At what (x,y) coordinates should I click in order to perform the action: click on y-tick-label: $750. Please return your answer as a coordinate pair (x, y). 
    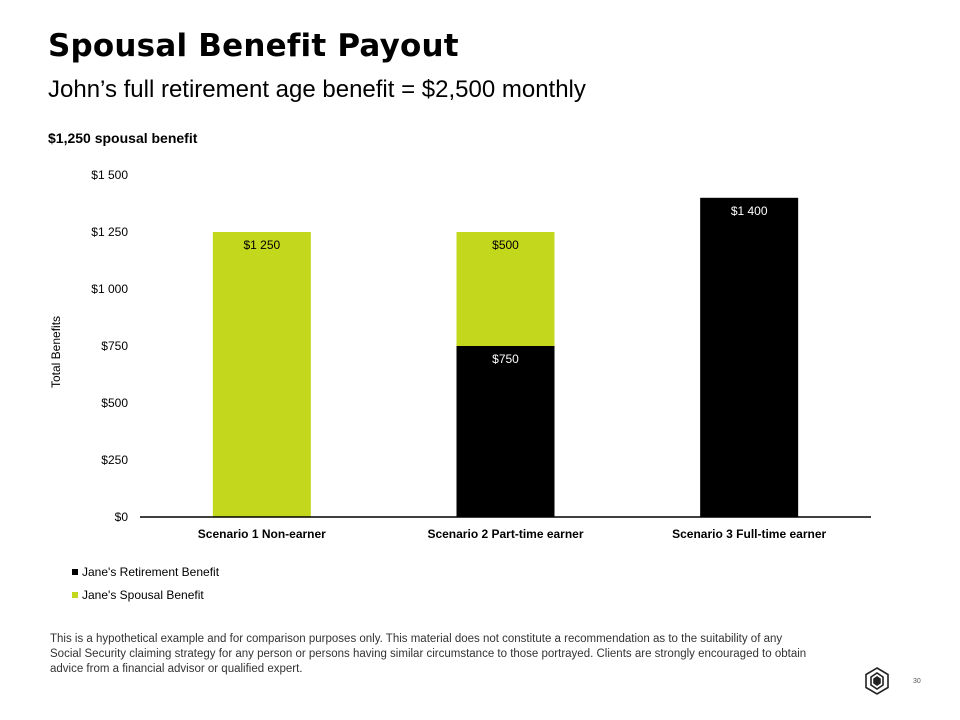
    Looking at the image, I should click on (114, 346).